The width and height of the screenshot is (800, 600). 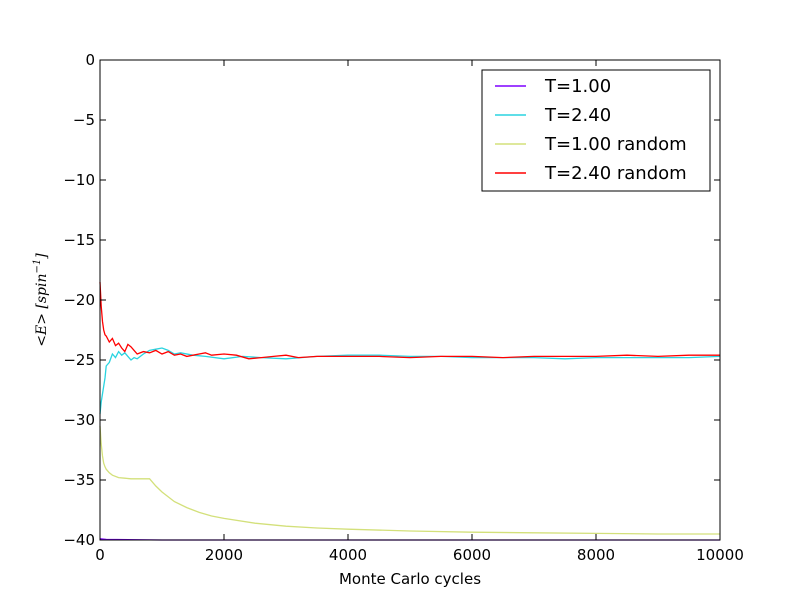 I want to click on x-tick-label-1: 2000, so click(x=224, y=555).